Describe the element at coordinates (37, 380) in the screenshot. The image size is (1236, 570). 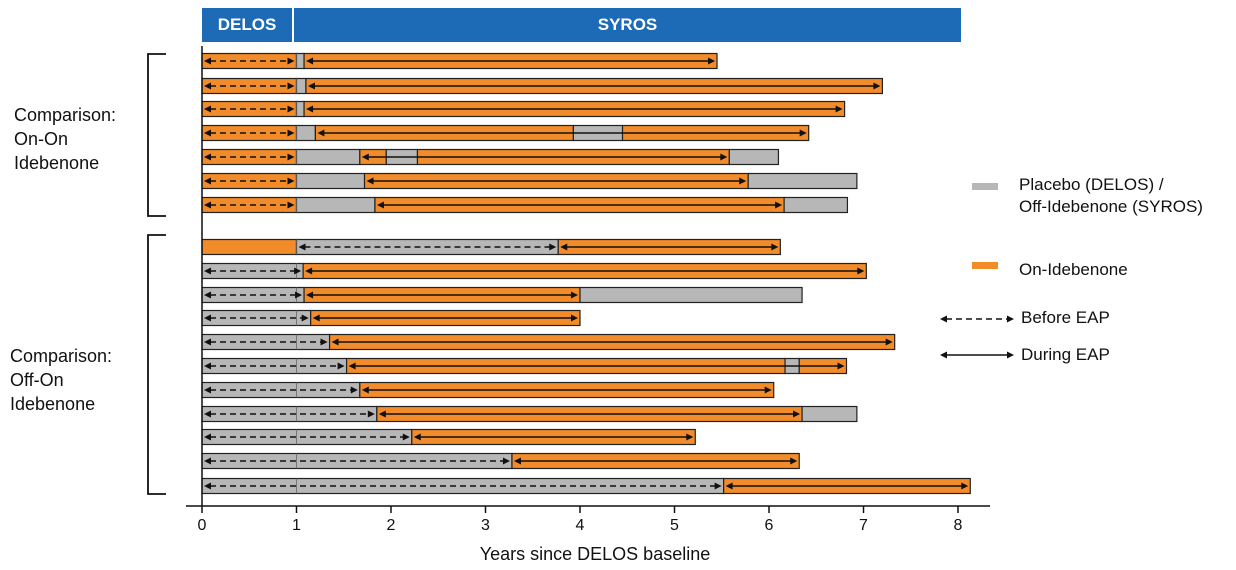
I see `group-label-line: Off-On` at that location.